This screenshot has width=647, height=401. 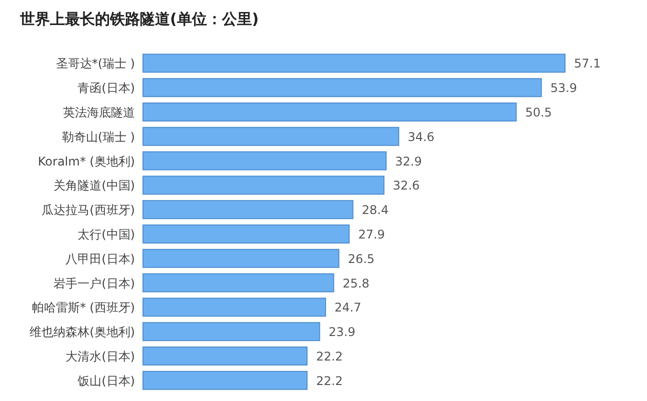 I want to click on data-label: 26.5, so click(x=361, y=259).